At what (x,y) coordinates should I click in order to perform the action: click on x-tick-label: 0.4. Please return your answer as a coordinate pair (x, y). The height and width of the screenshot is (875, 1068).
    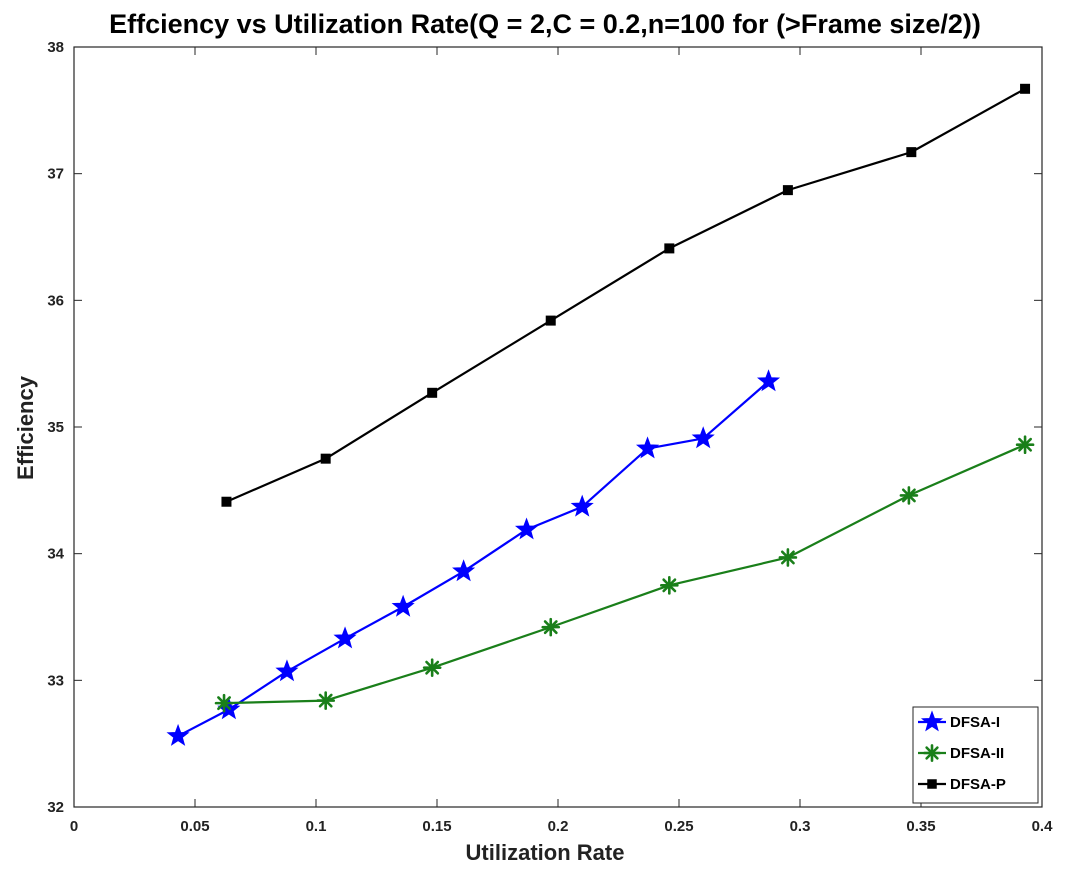
    Looking at the image, I should click on (1043, 826).